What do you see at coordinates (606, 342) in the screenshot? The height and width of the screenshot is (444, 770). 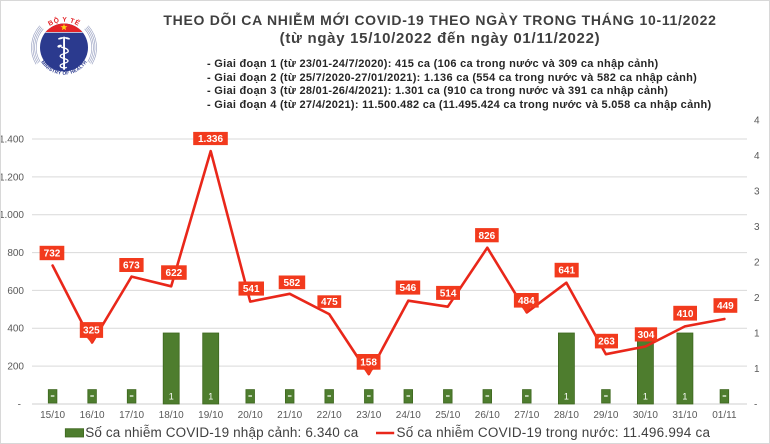 I see `svg-text: 263` at bounding box center [606, 342].